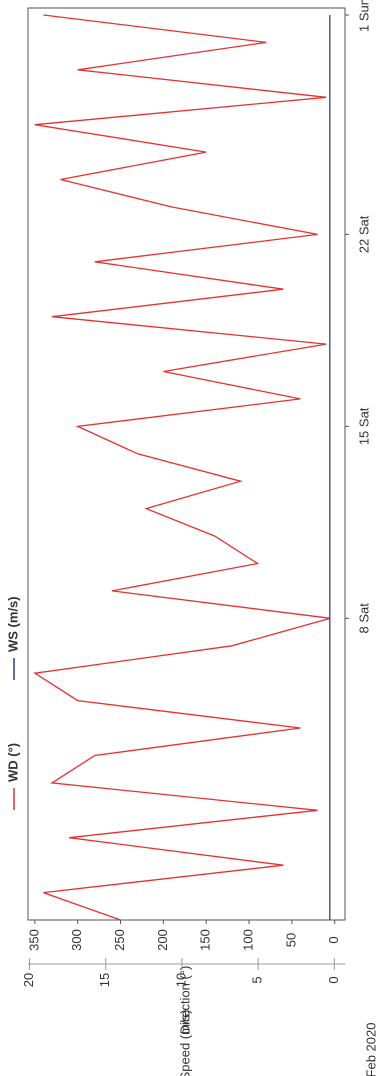 The width and height of the screenshot is (389, 1076). Describe the element at coordinates (12, 624) in the screenshot. I see `legend-label: WS (m/s)` at that location.